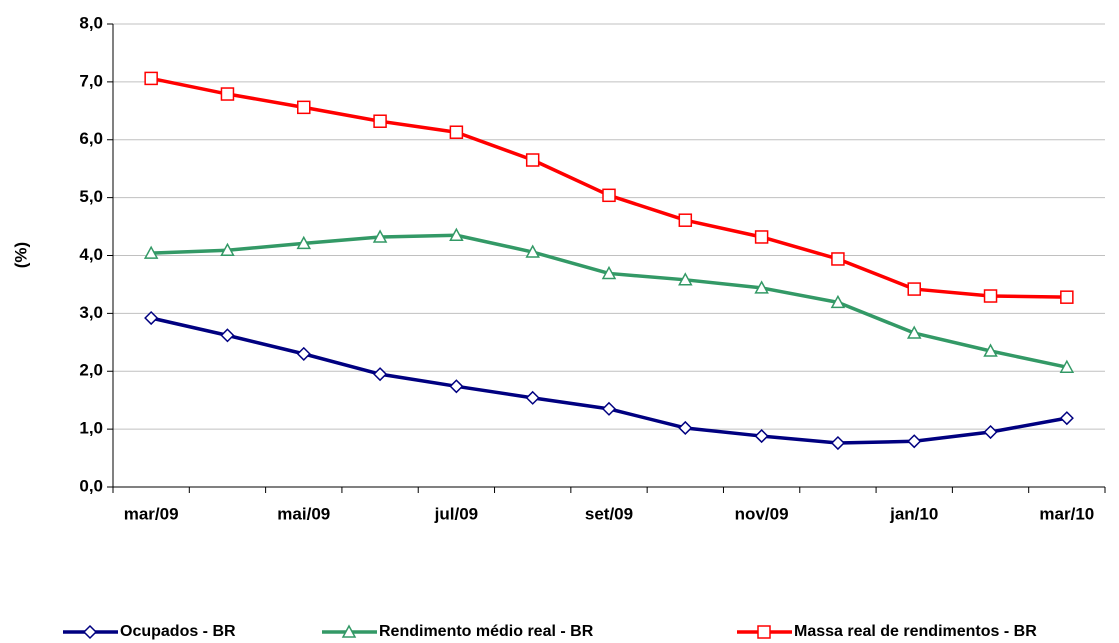  I want to click on y-tick-label: 7,0, so click(91, 80).